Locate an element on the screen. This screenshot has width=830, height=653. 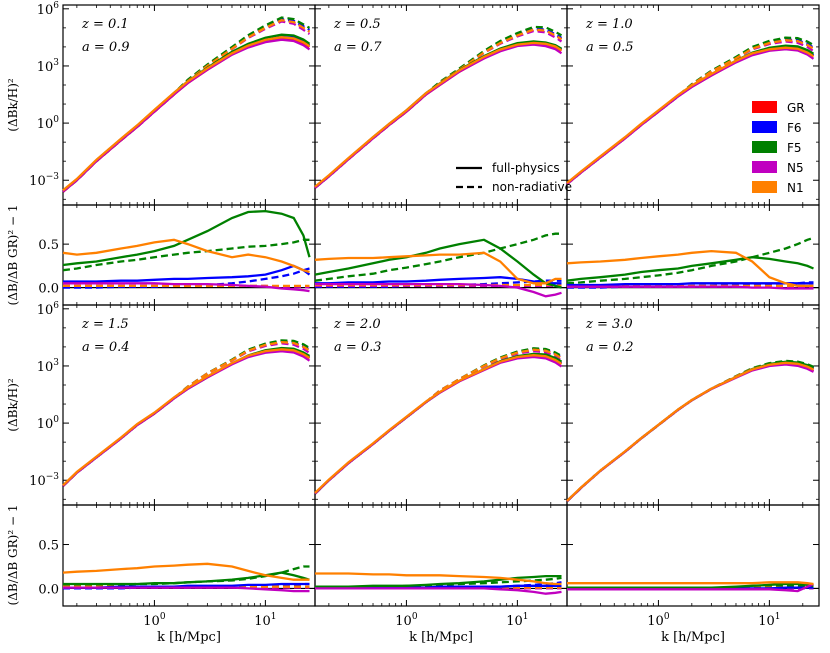
scale-factor-label: a = 0.3 is located at coordinates (358, 347).